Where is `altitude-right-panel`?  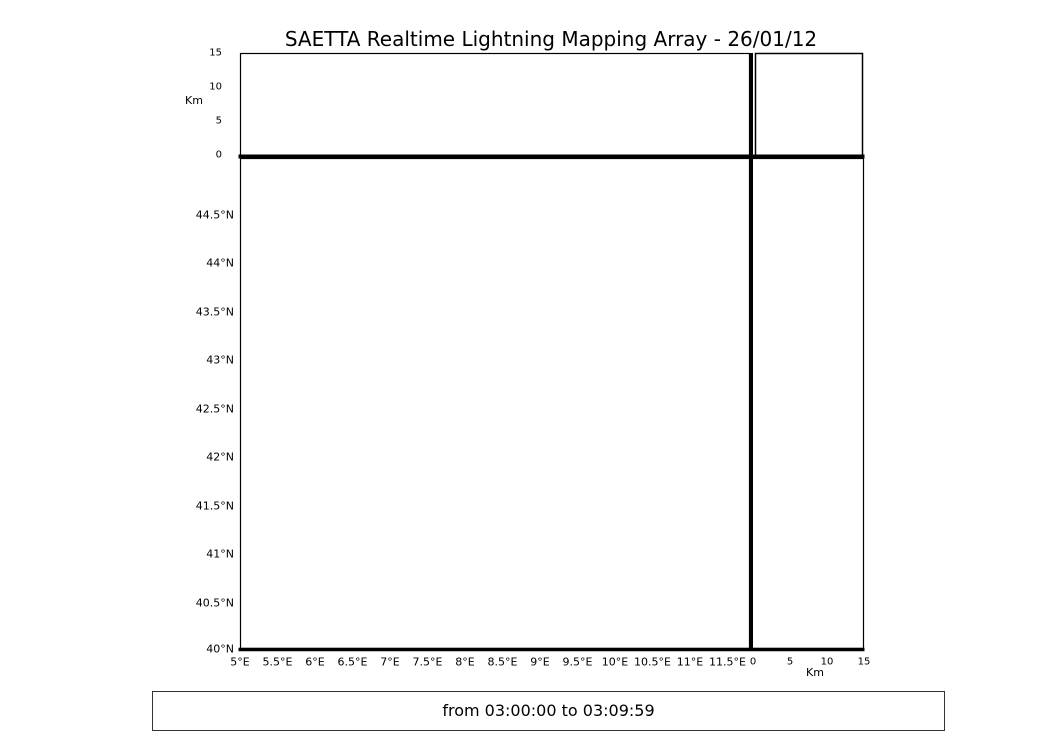
altitude-right-panel is located at coordinates (807, 403).